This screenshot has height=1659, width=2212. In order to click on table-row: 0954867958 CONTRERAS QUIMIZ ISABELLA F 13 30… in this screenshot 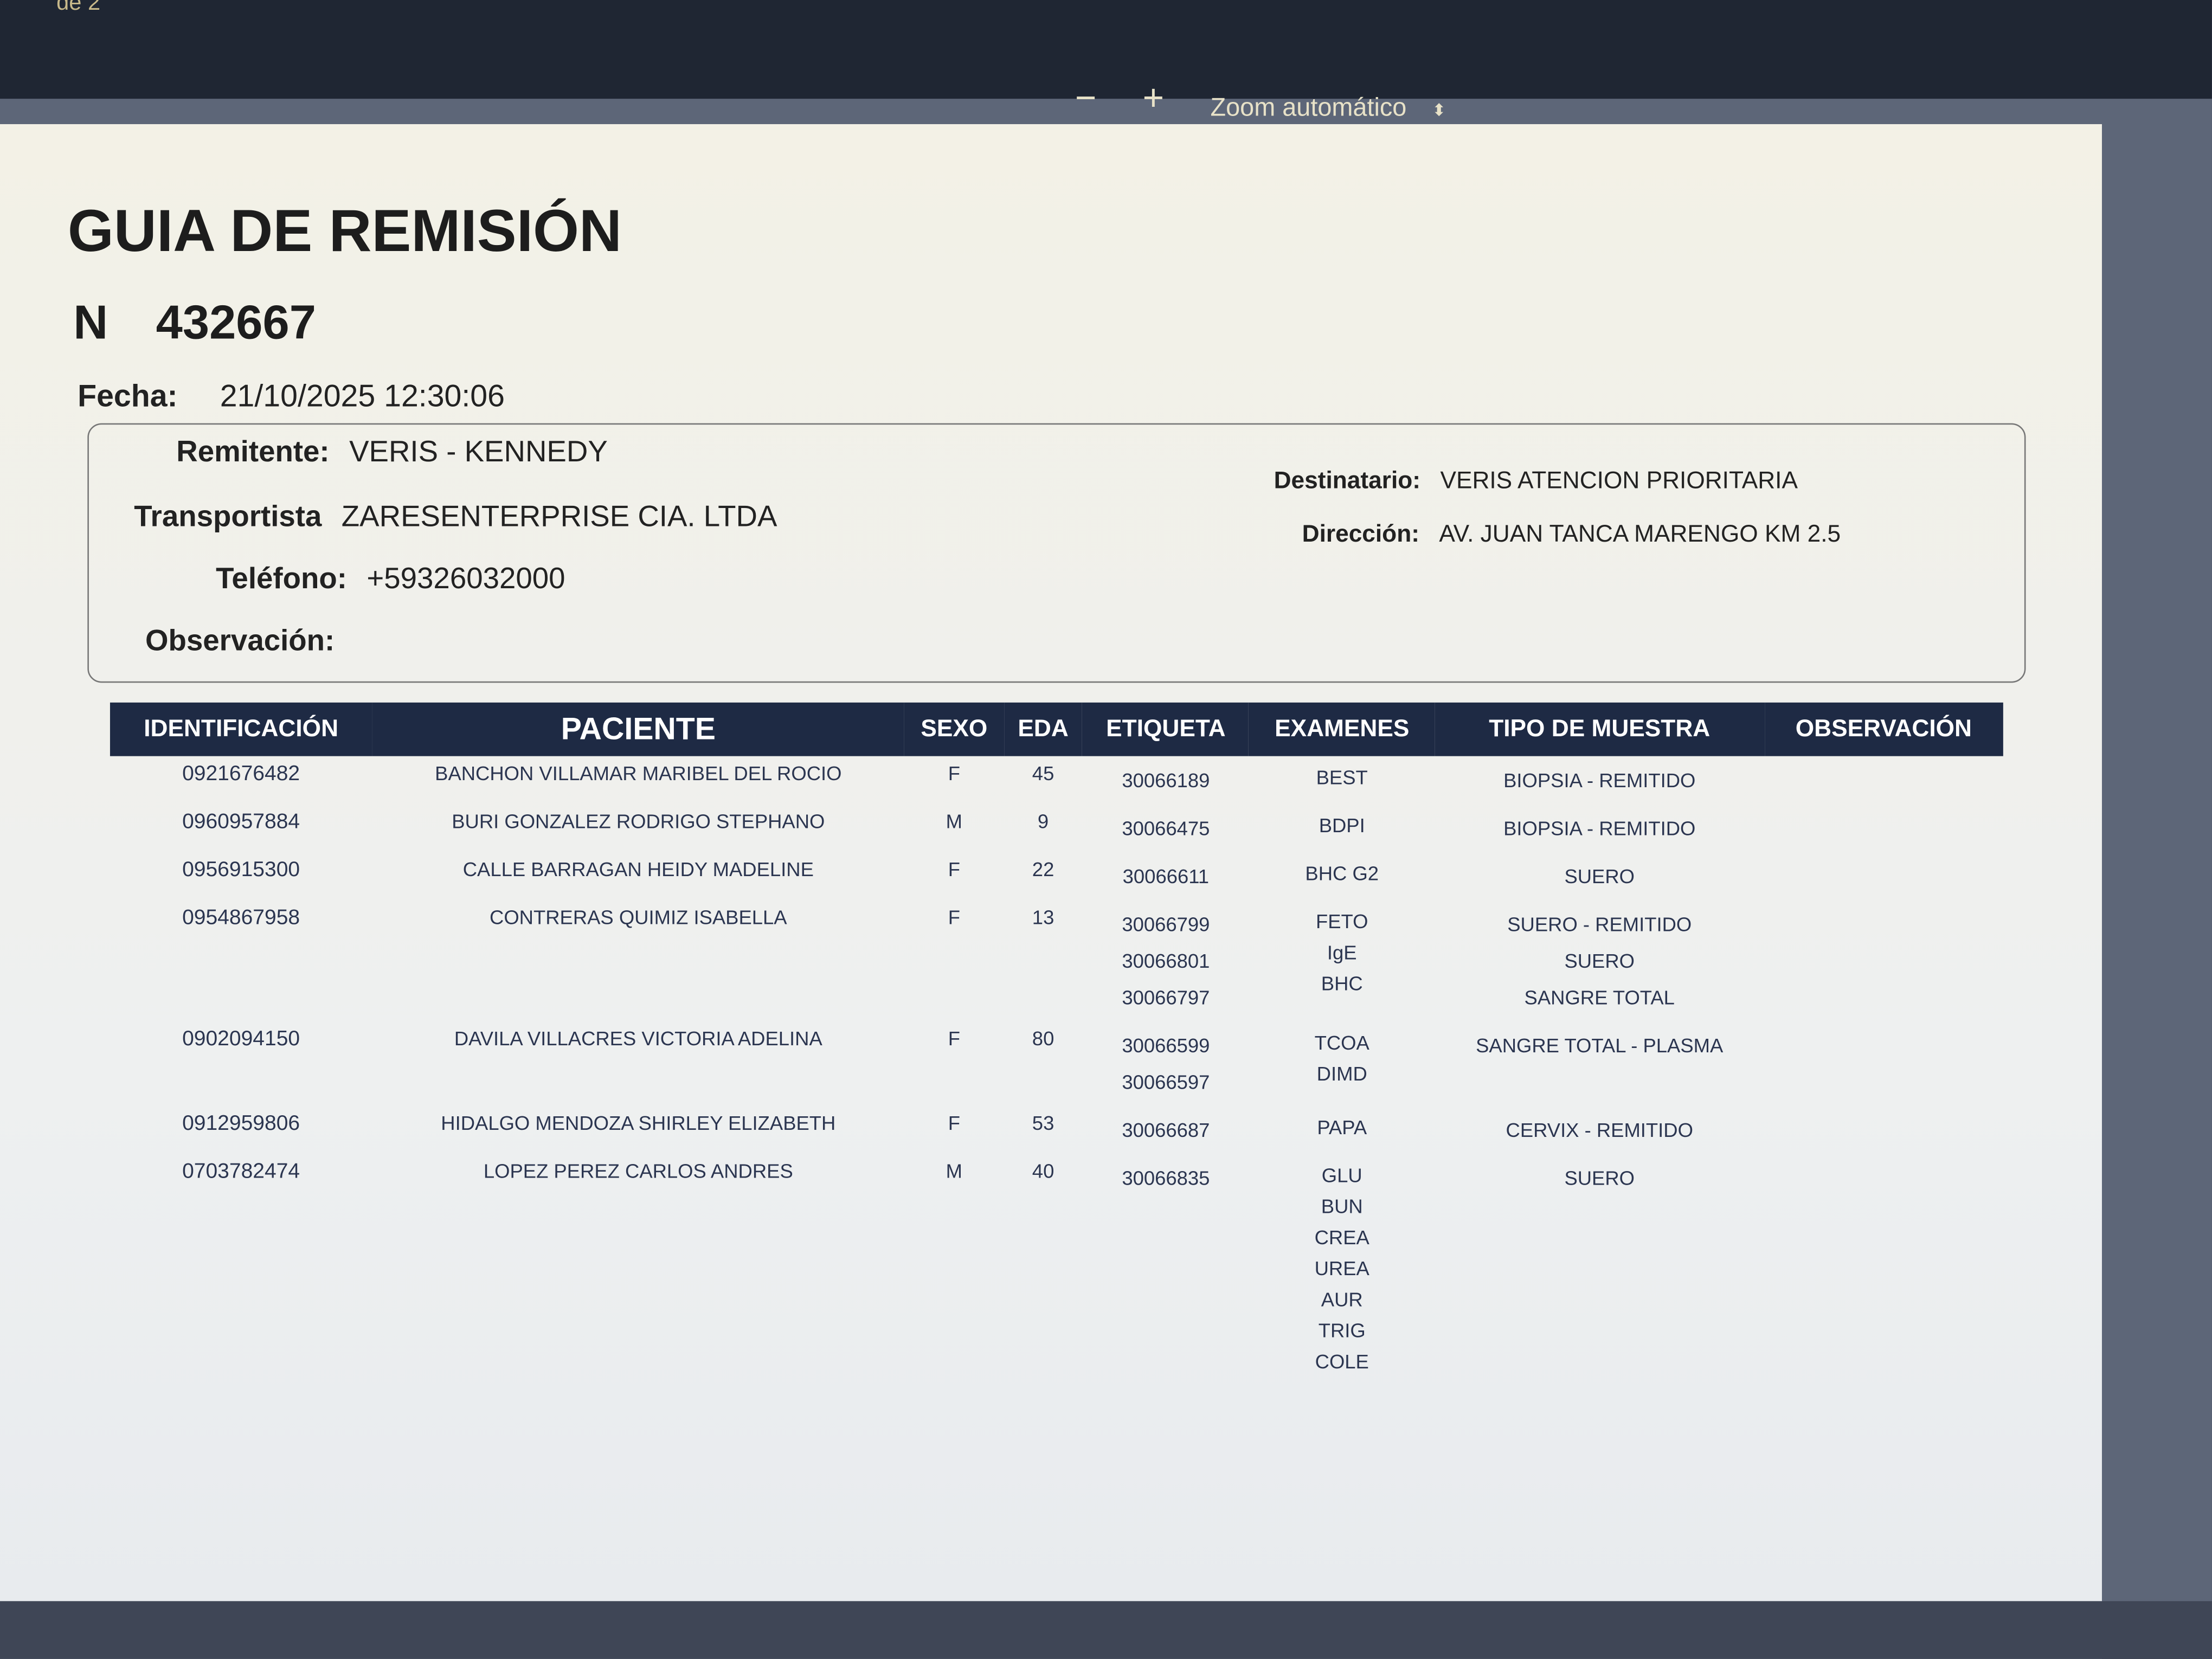, I will do `click(1056, 960)`.